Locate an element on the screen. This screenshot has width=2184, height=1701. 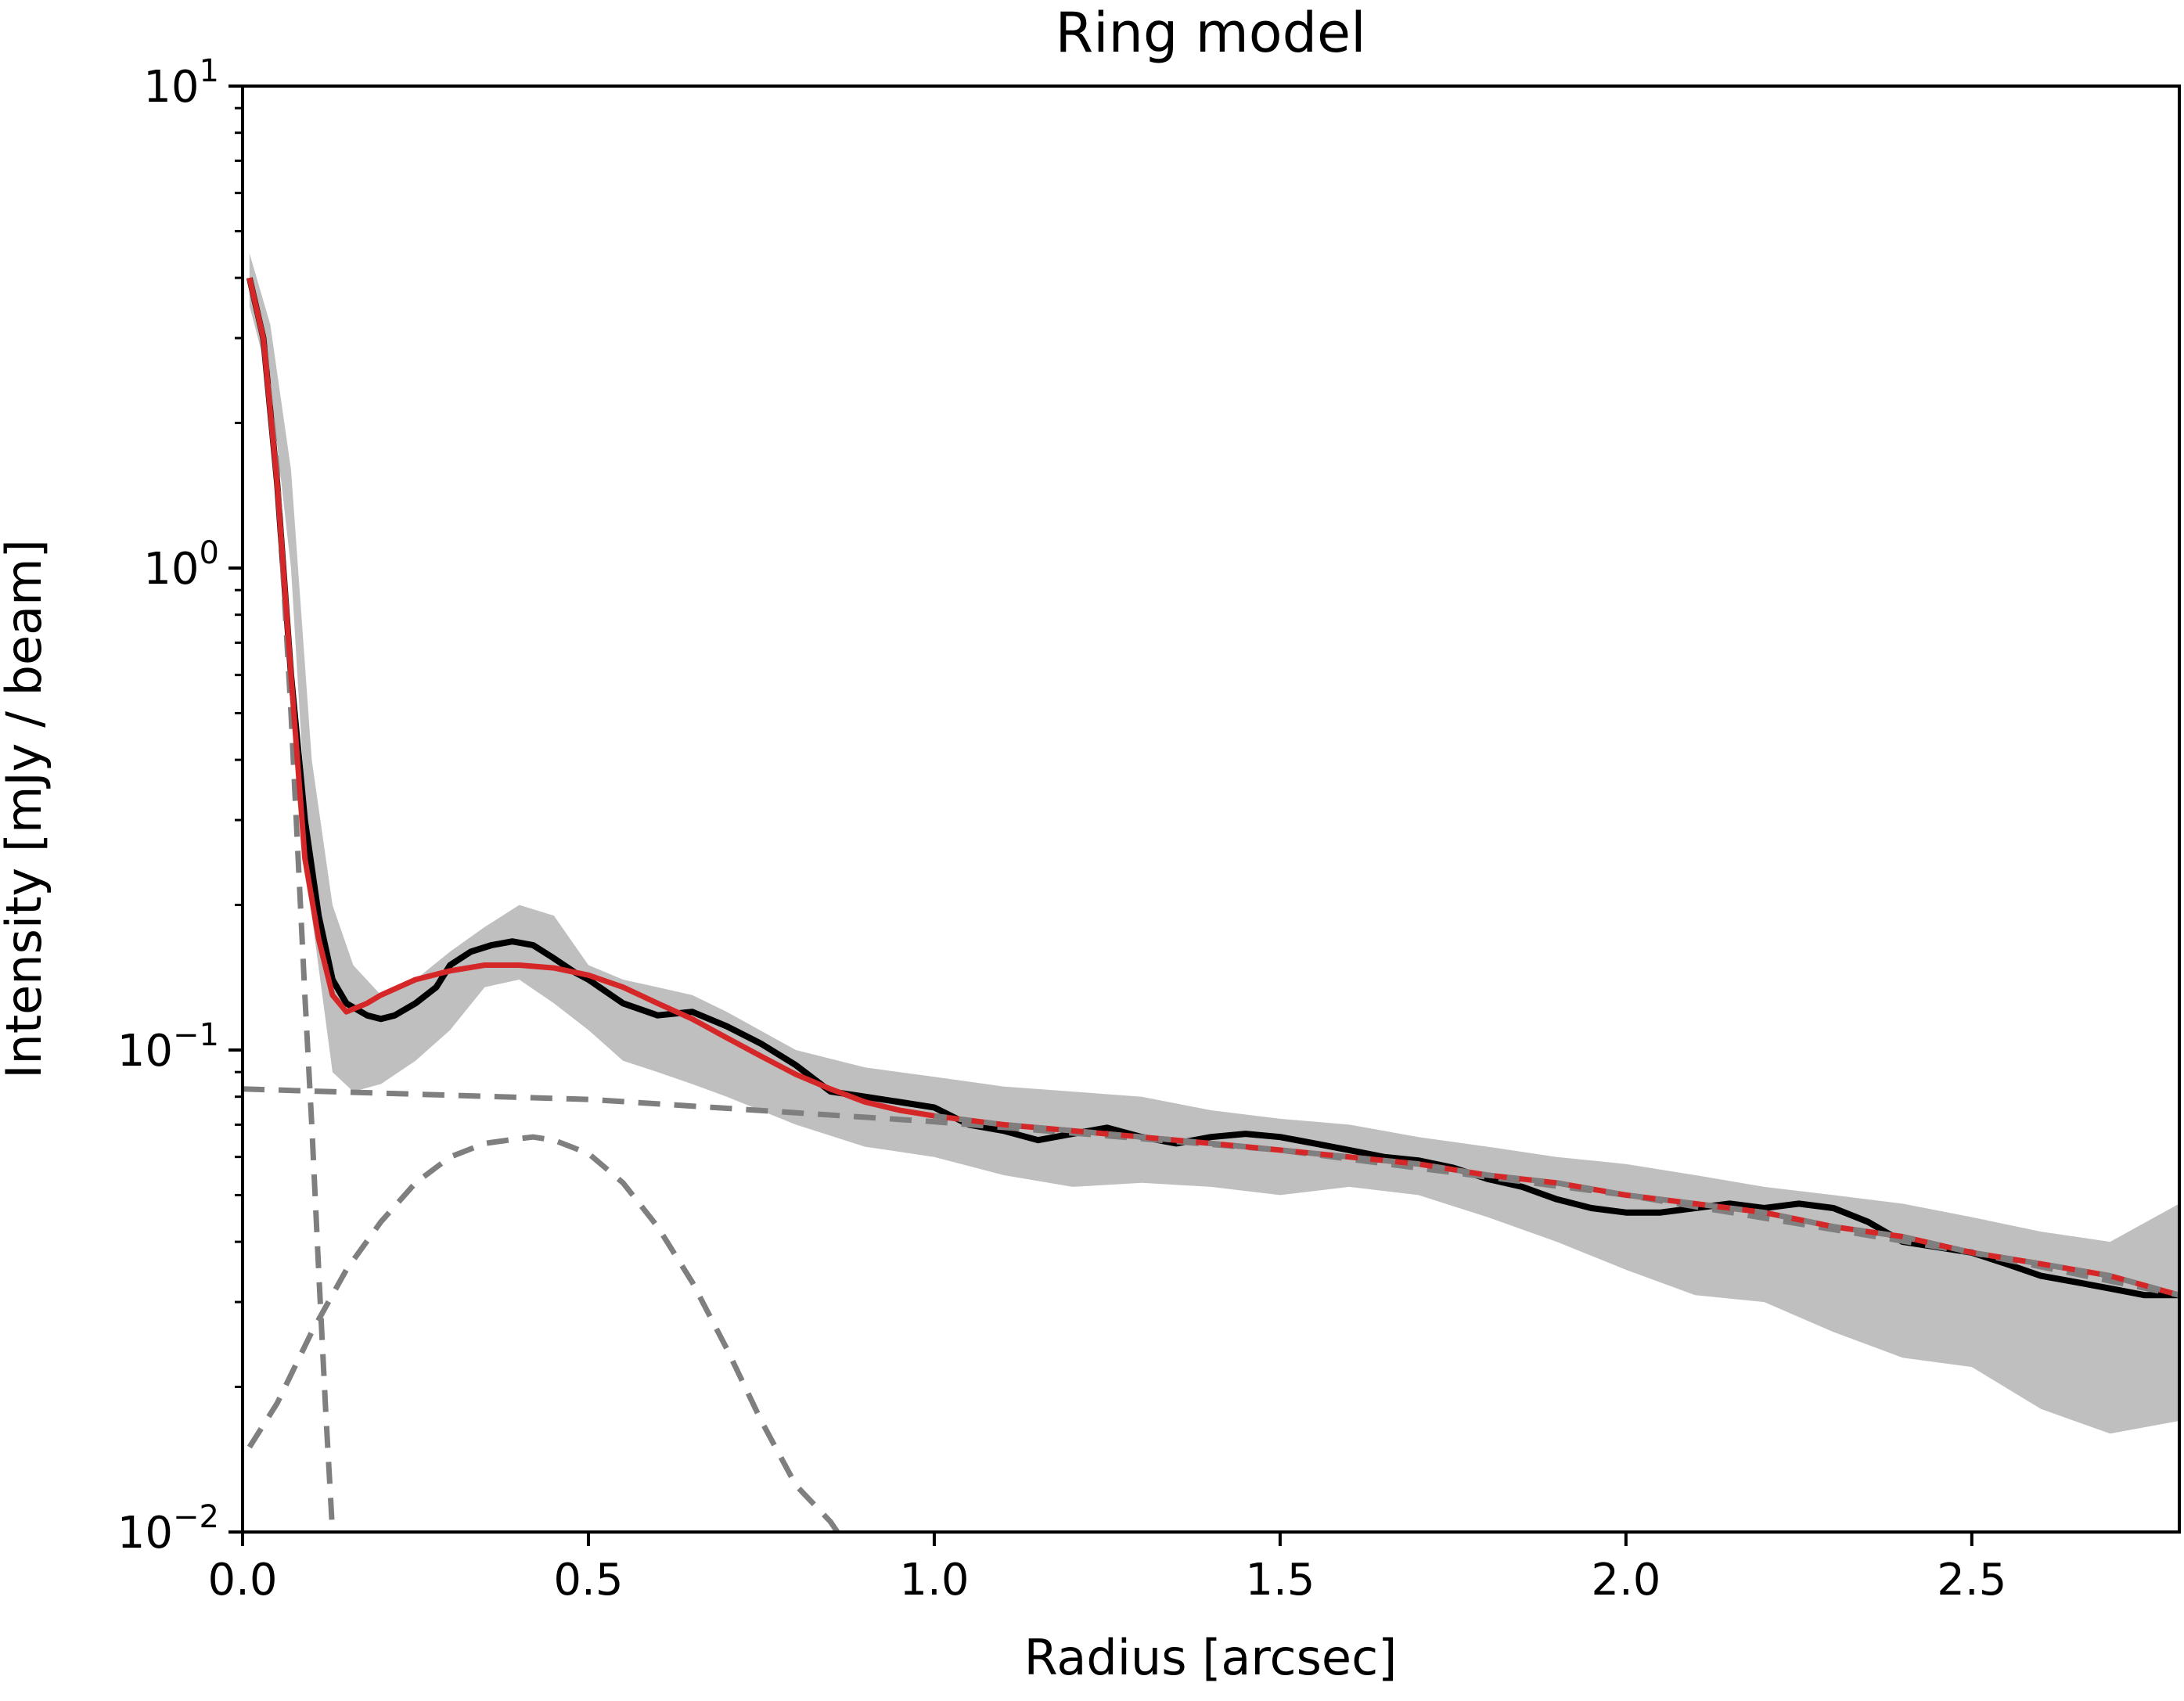
x-axis-label: Radius [arcsec] is located at coordinates (1211, 1657).